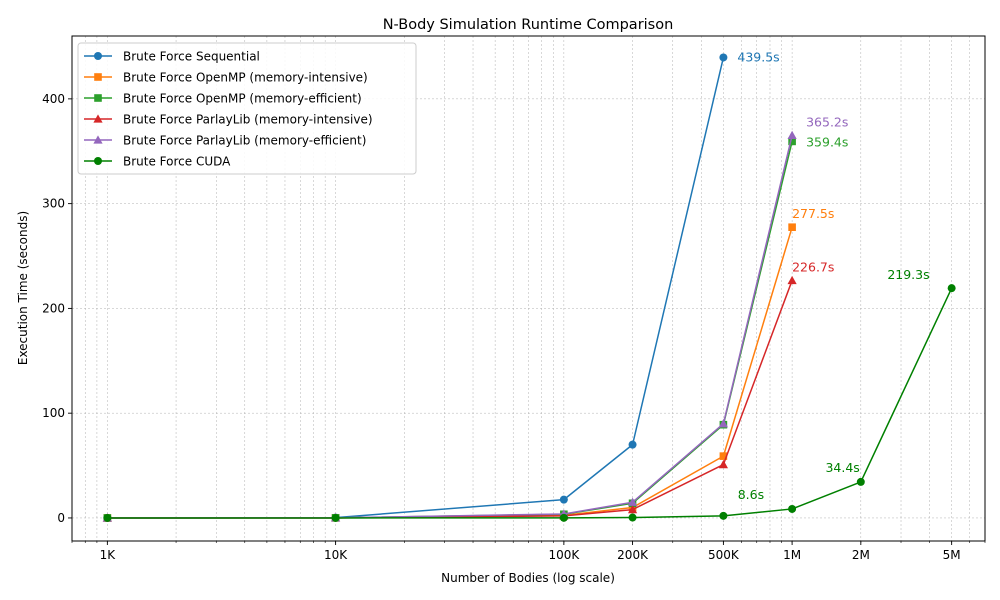 The height and width of the screenshot is (600, 1000). I want to click on legend-item: Brute Force CUDA, so click(157, 162).